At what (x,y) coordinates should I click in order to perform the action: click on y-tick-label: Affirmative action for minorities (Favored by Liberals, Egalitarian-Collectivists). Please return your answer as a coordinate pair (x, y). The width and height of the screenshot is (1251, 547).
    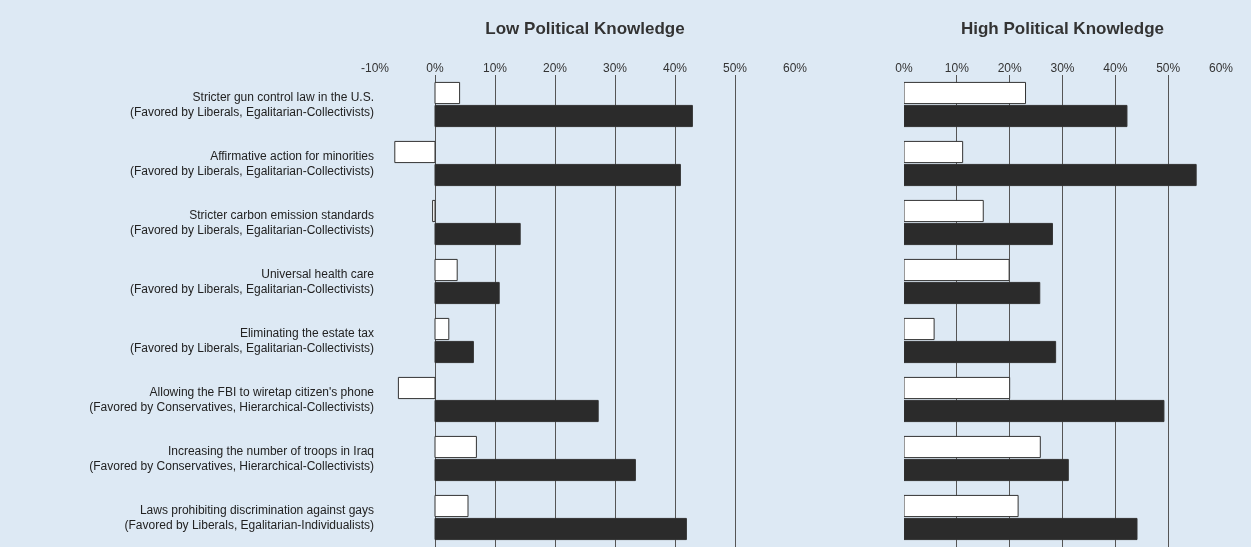
    Looking at the image, I should click on (251, 163).